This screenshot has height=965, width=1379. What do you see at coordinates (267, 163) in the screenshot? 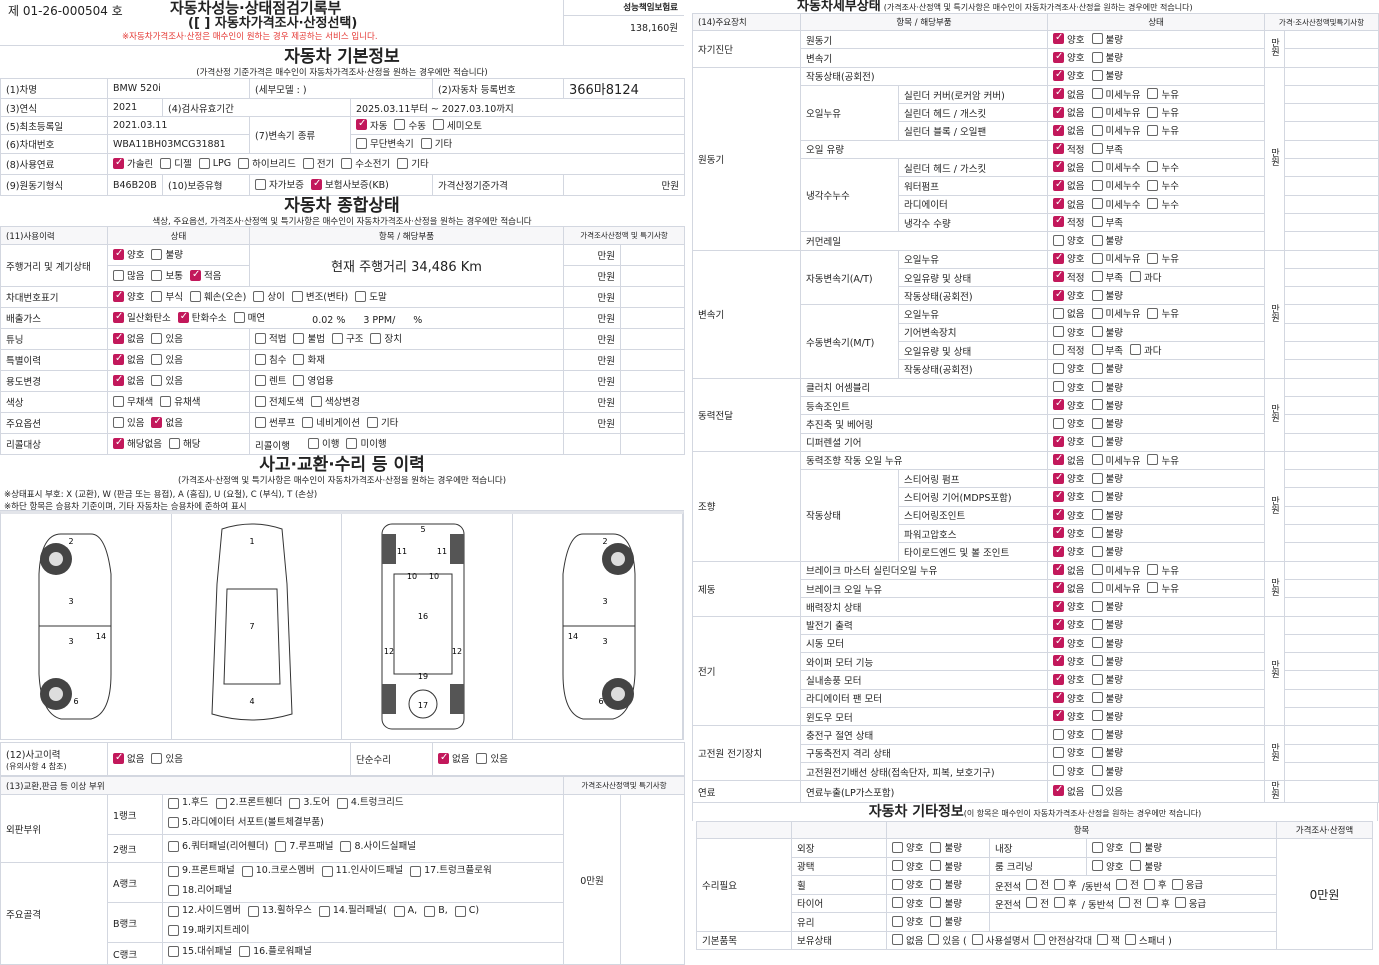
I see `checkbox-option: 하이브리드` at bounding box center [267, 163].